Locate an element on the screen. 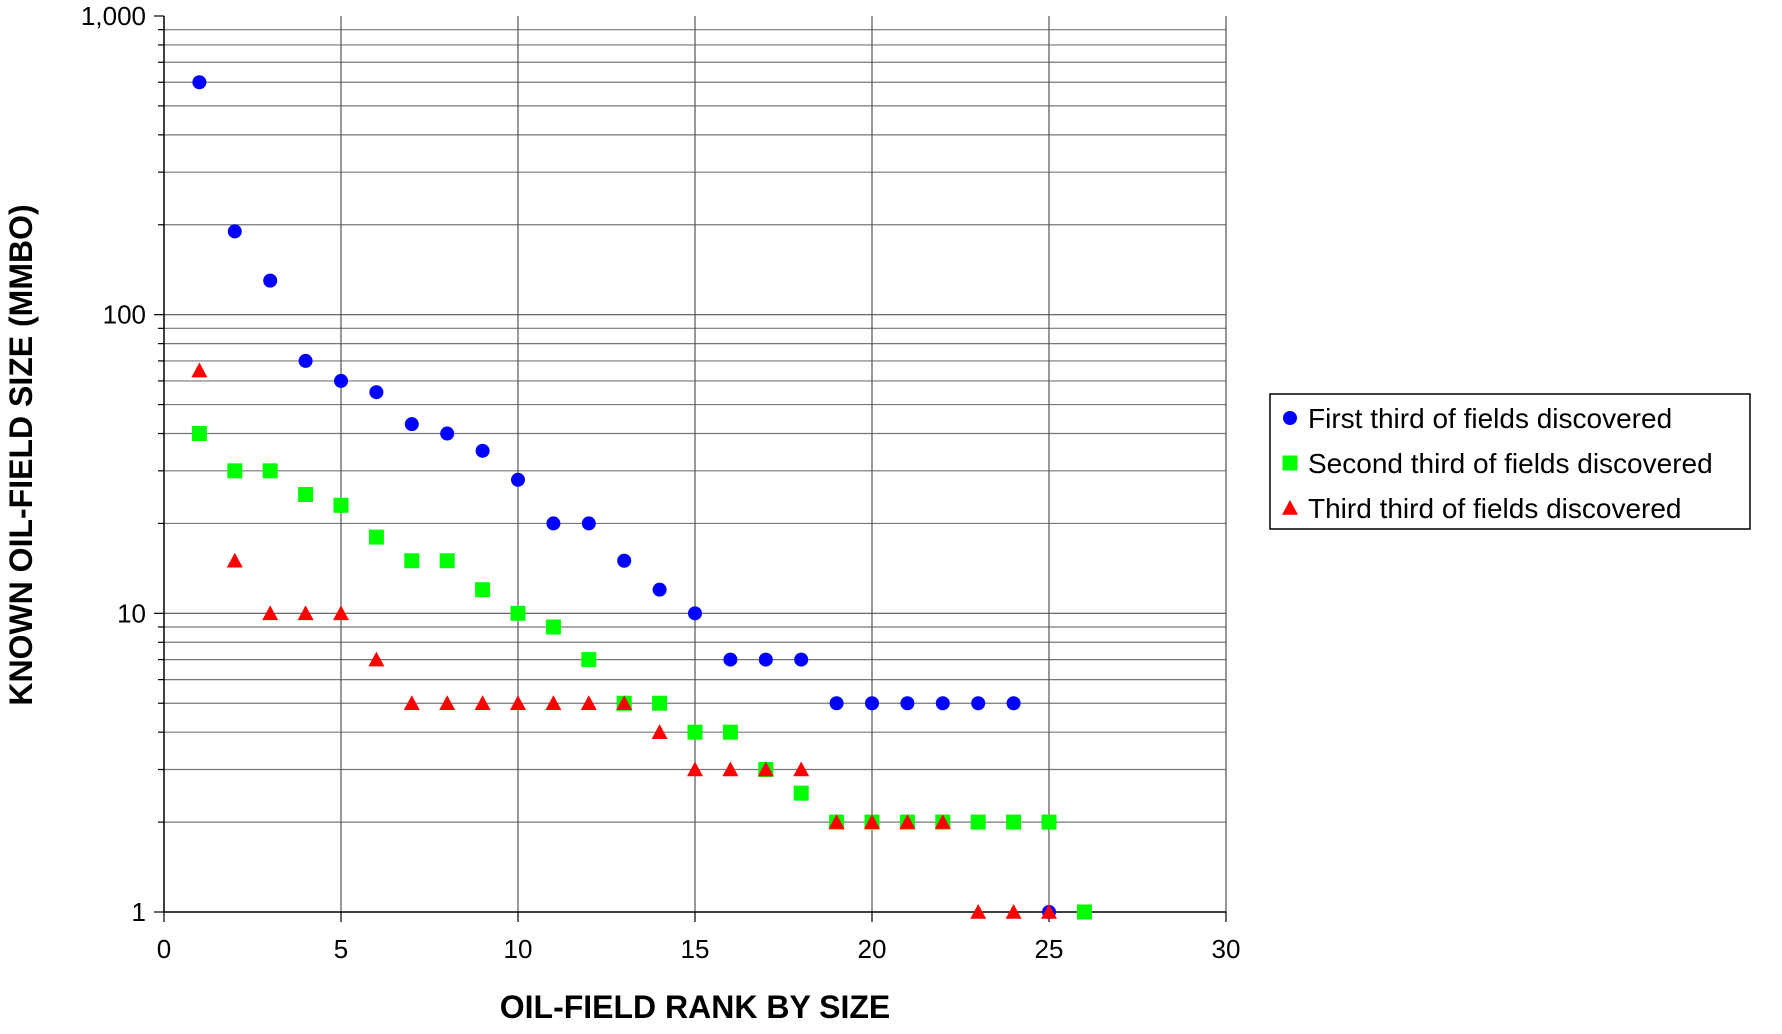 The width and height of the screenshot is (1782, 1034). x-tick-label: 5 is located at coordinates (341, 949).